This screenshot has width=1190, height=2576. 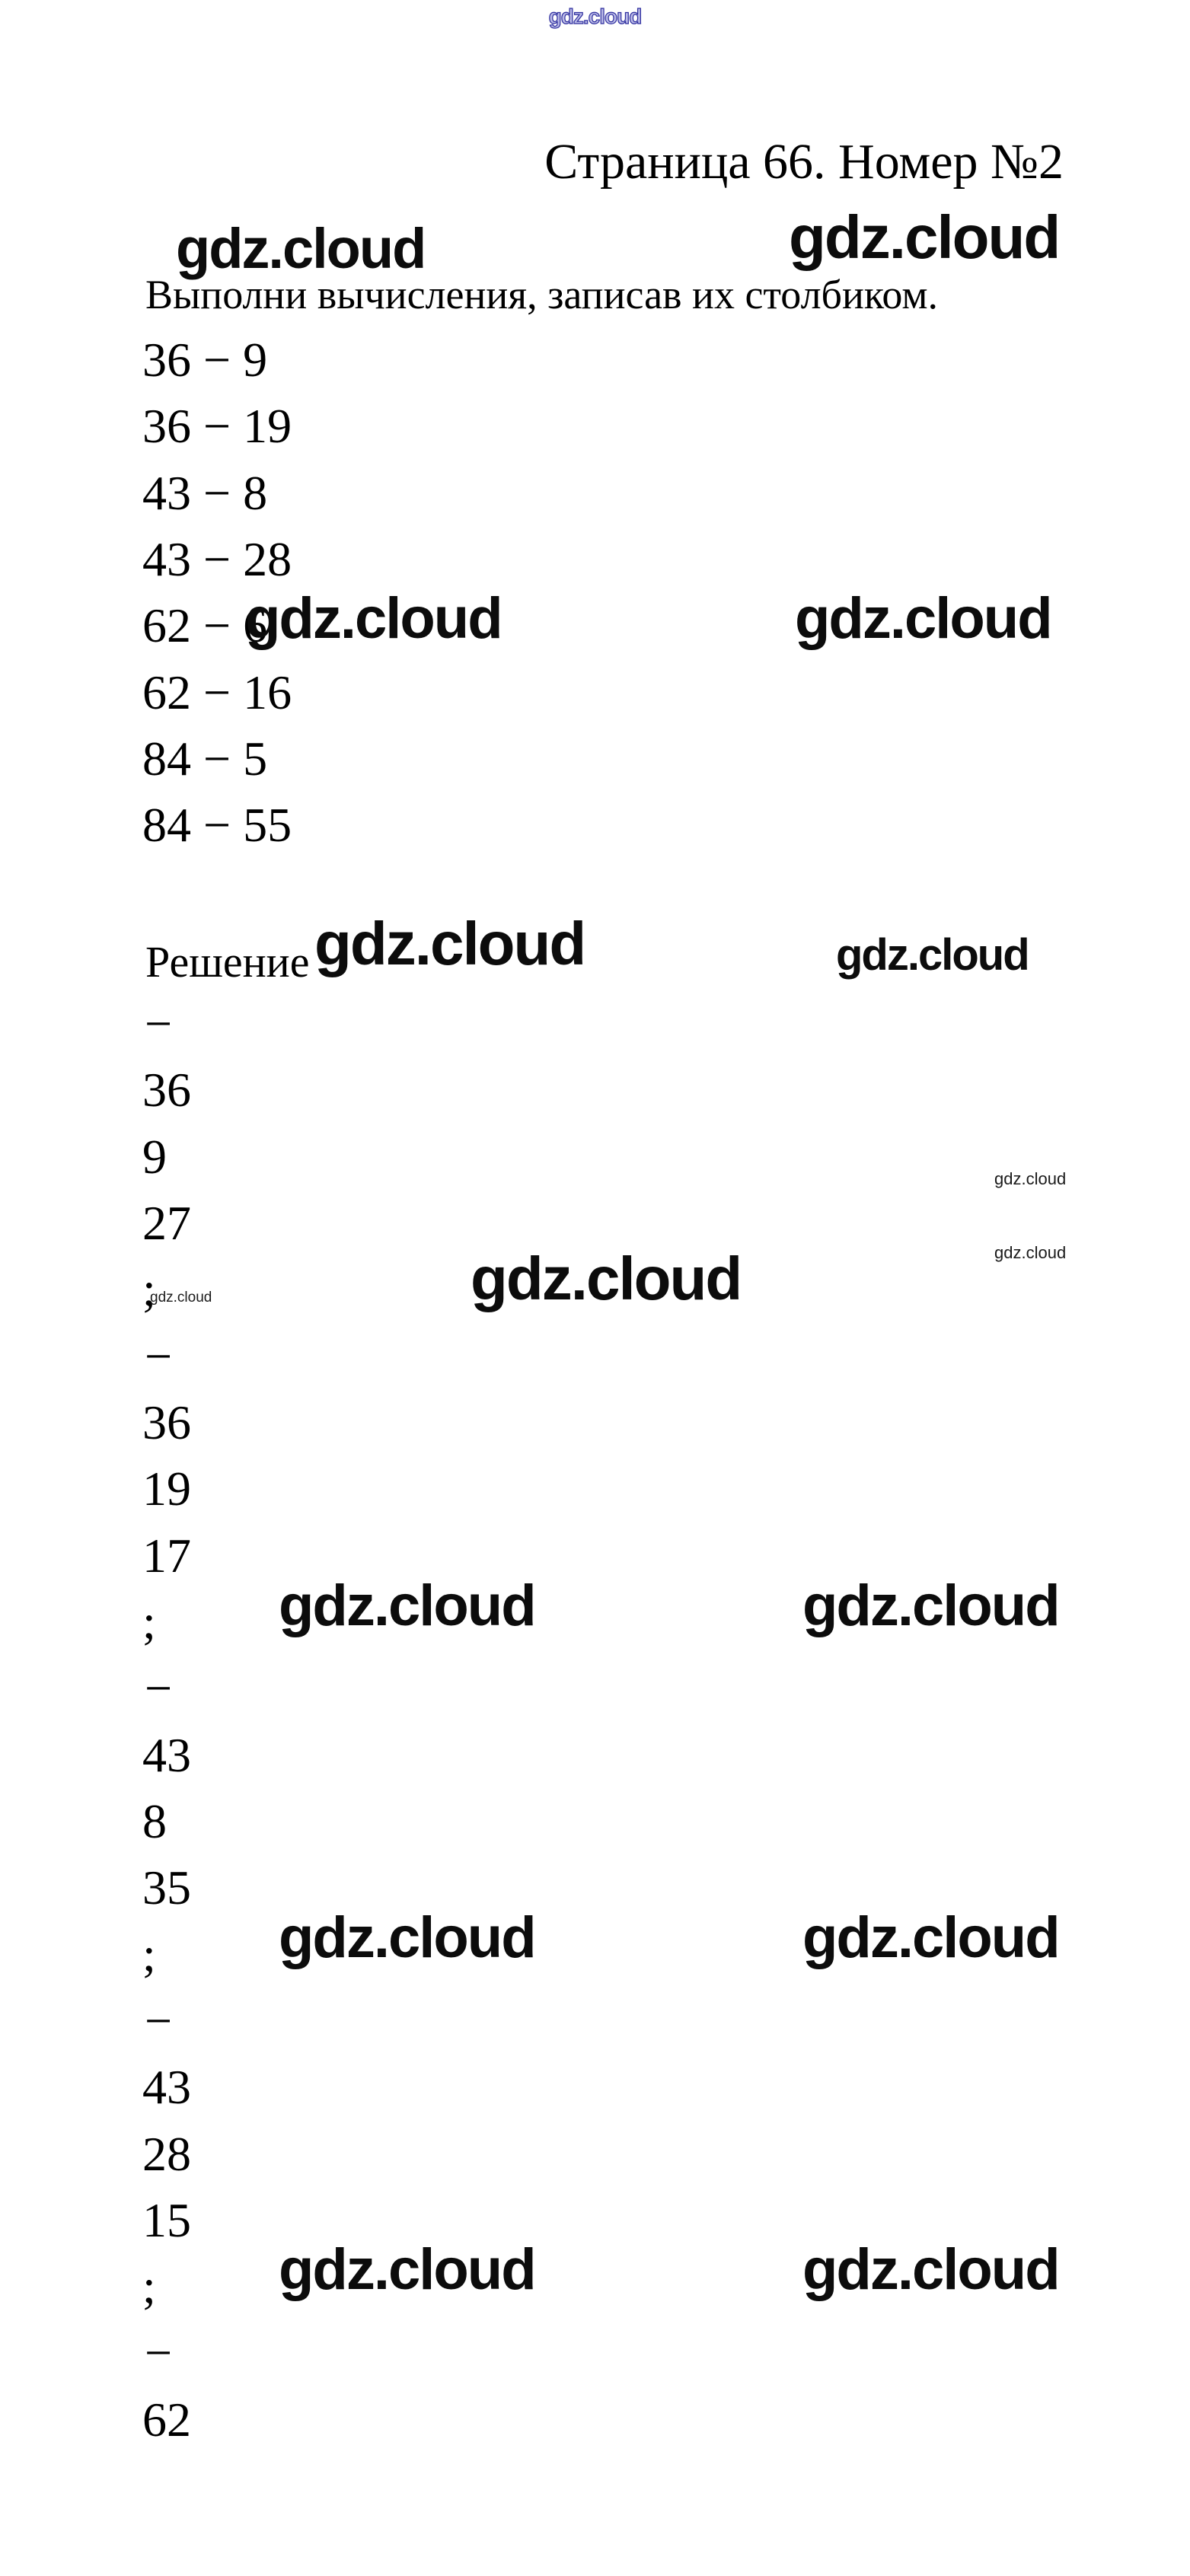 What do you see at coordinates (205, 493) in the screenshot?
I see `problem-line-3: 43 − 8` at bounding box center [205, 493].